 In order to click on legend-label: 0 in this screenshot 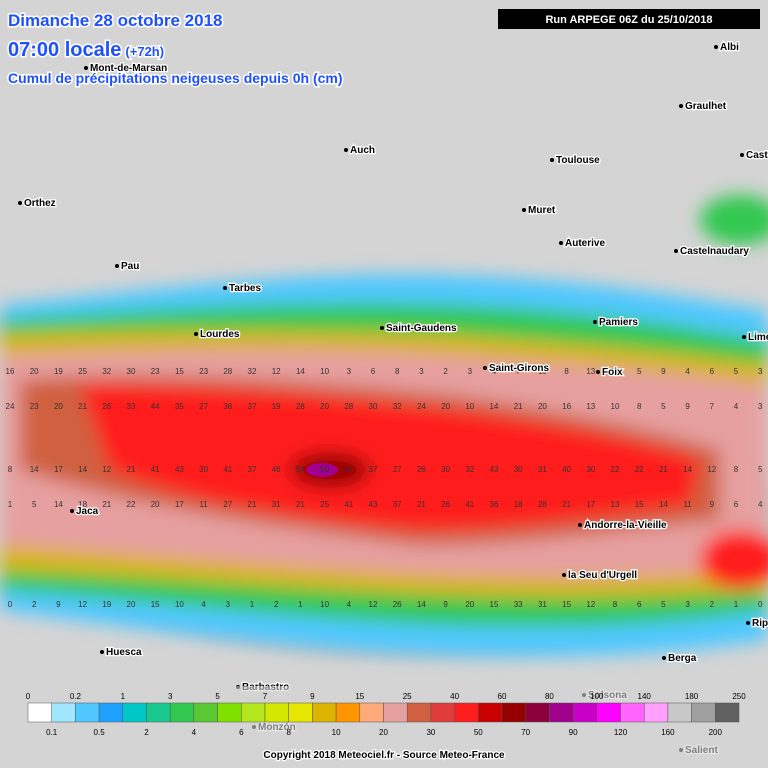, I will do `click(28, 696)`.